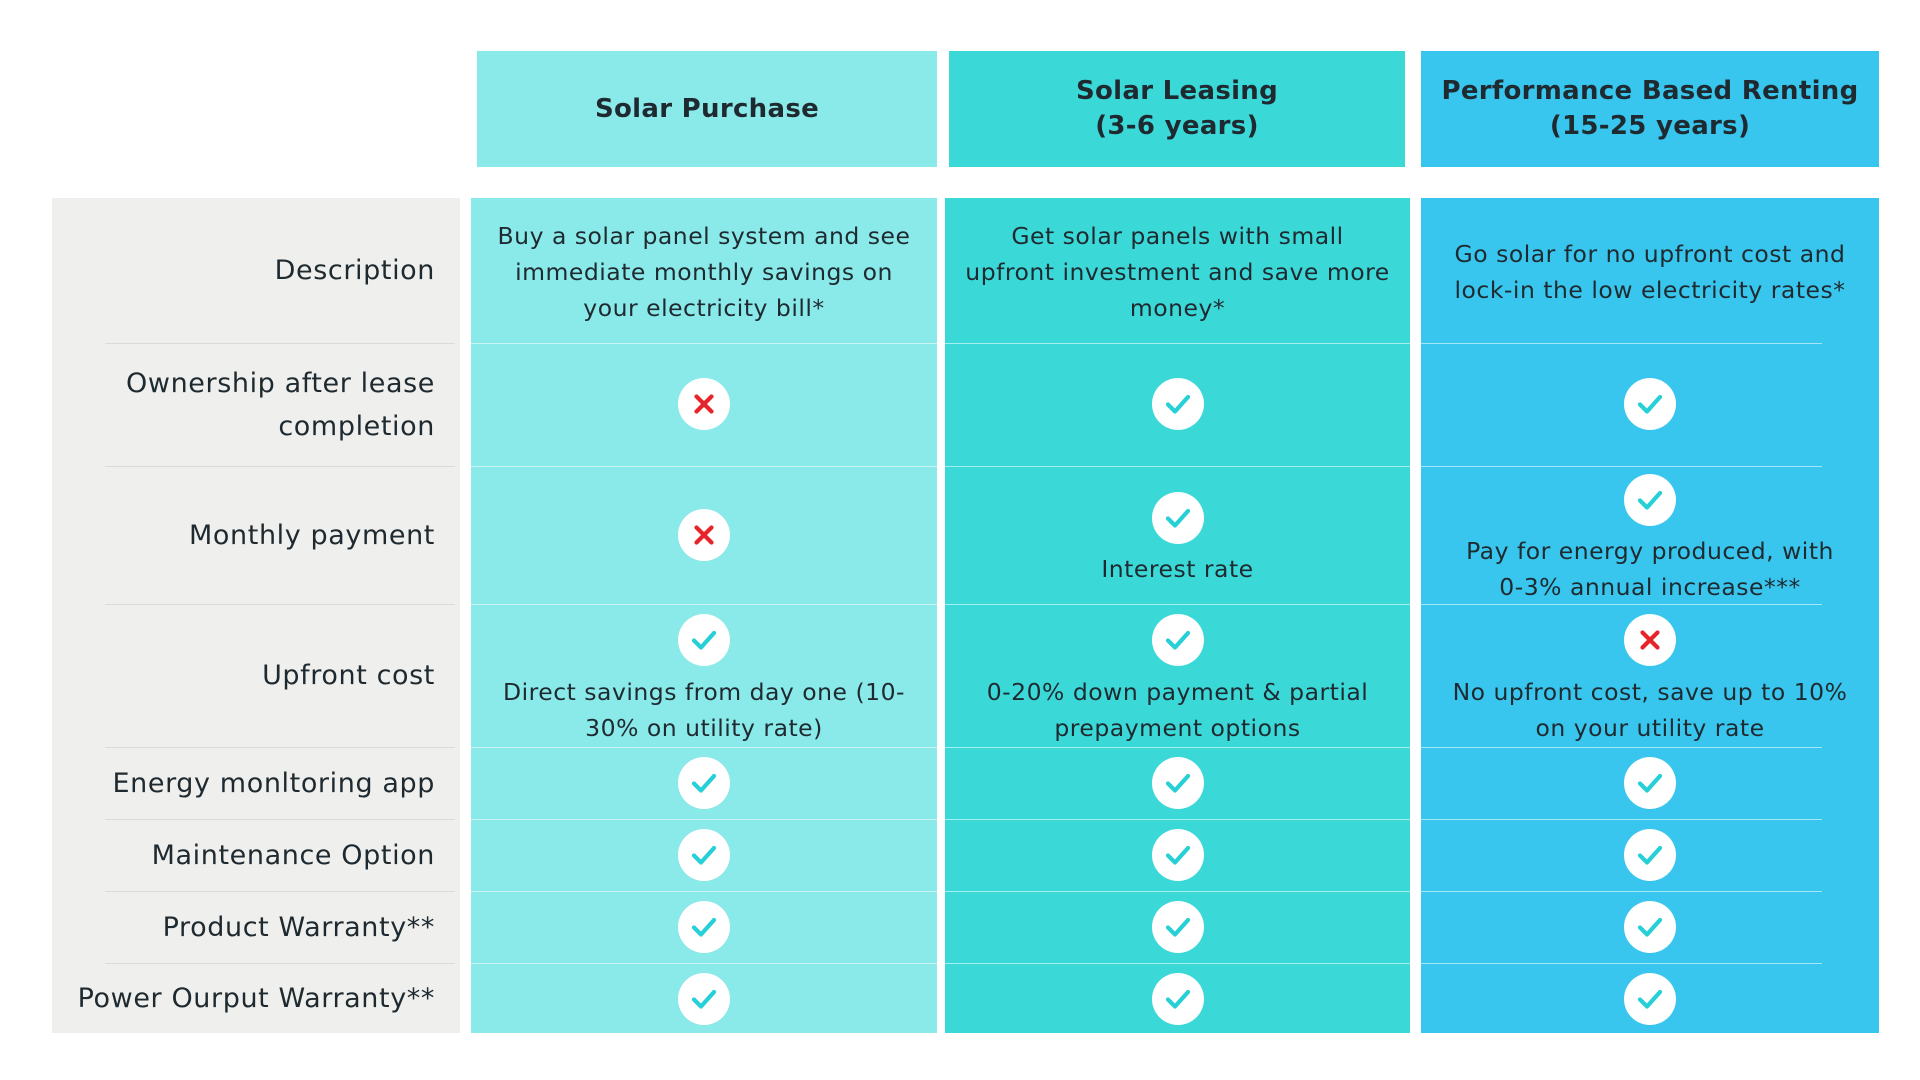 This screenshot has height=1080, width=1920. I want to click on row-label-text: Energy monltoring app, so click(273, 783).